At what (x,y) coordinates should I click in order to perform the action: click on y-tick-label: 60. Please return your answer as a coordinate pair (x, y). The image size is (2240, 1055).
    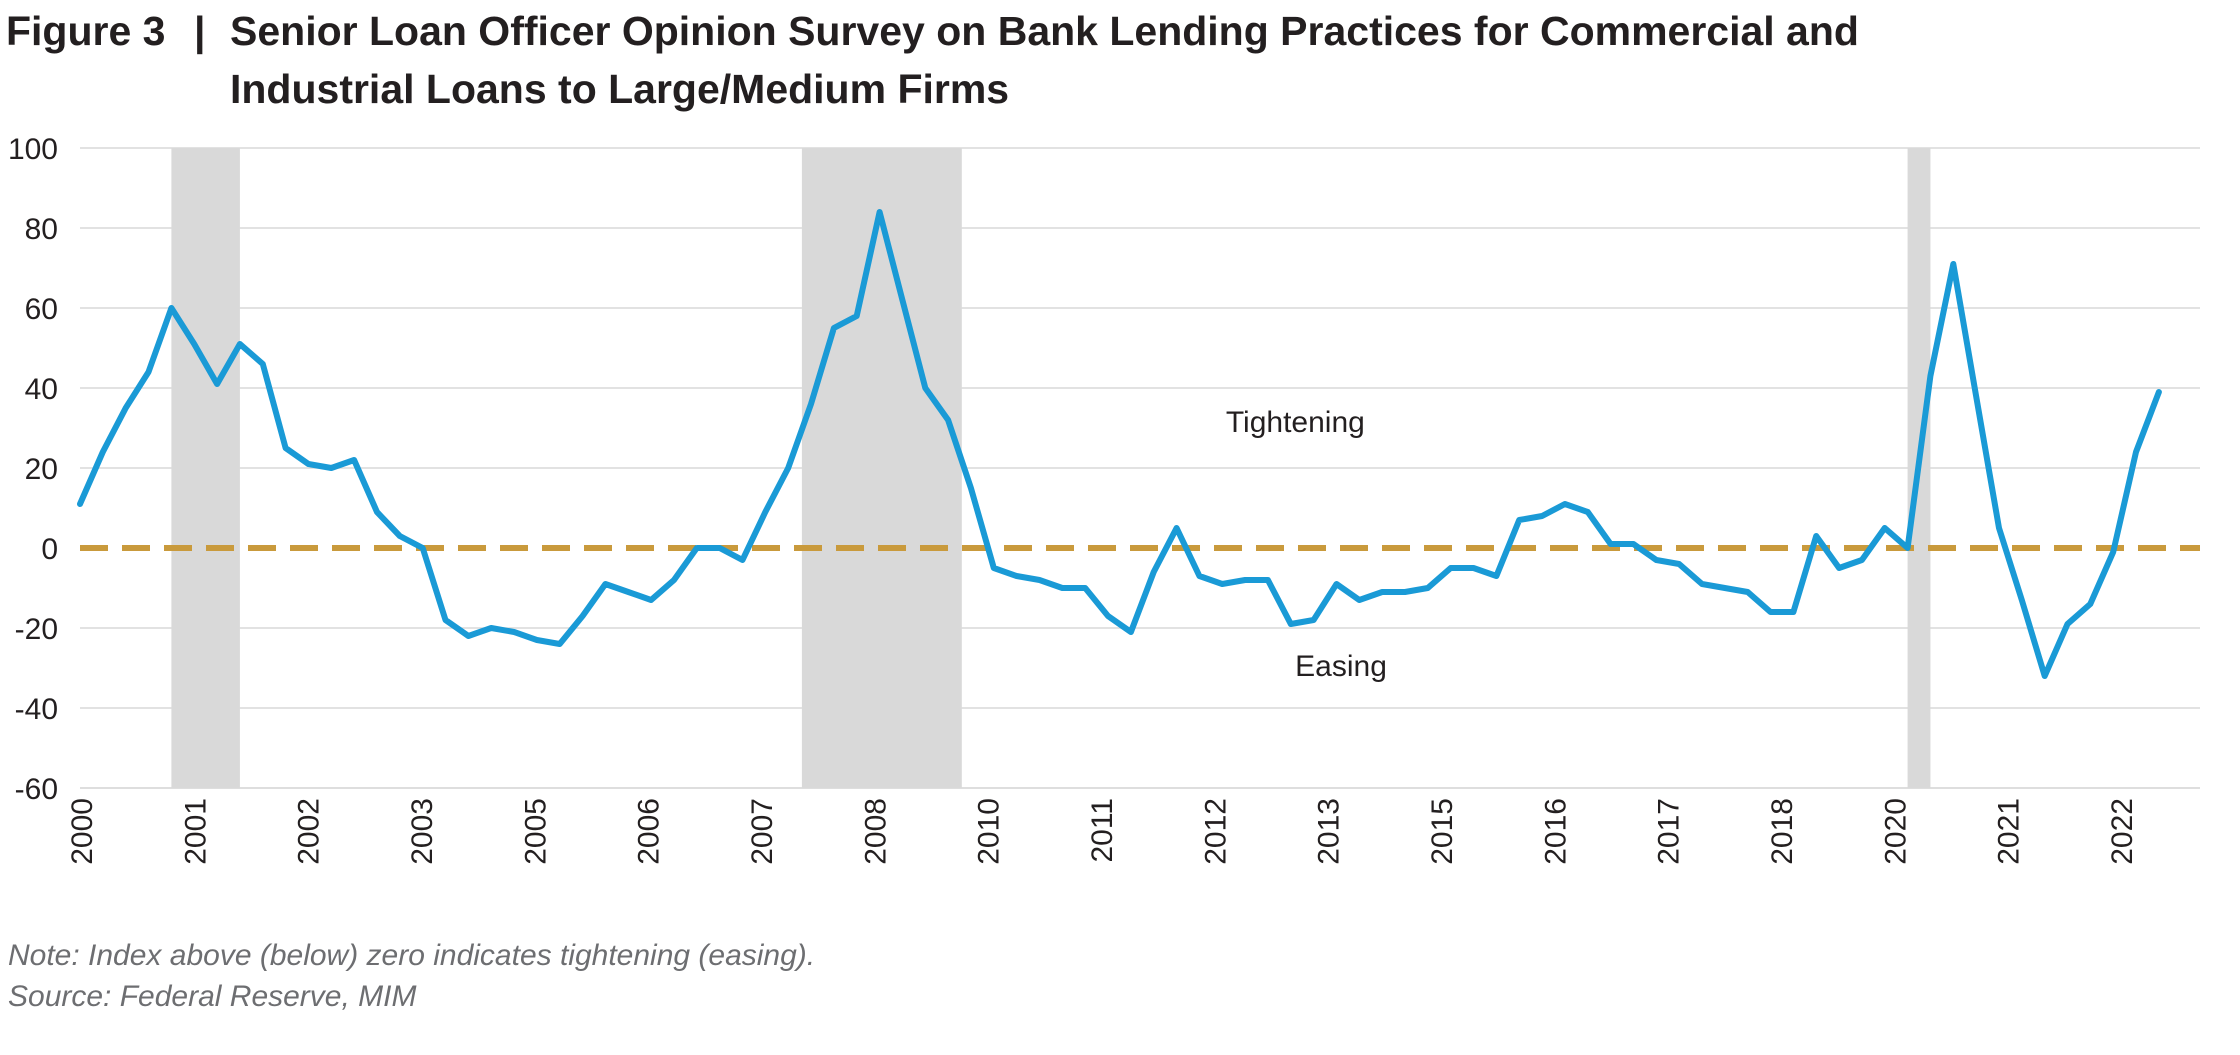
    Looking at the image, I should click on (41, 309).